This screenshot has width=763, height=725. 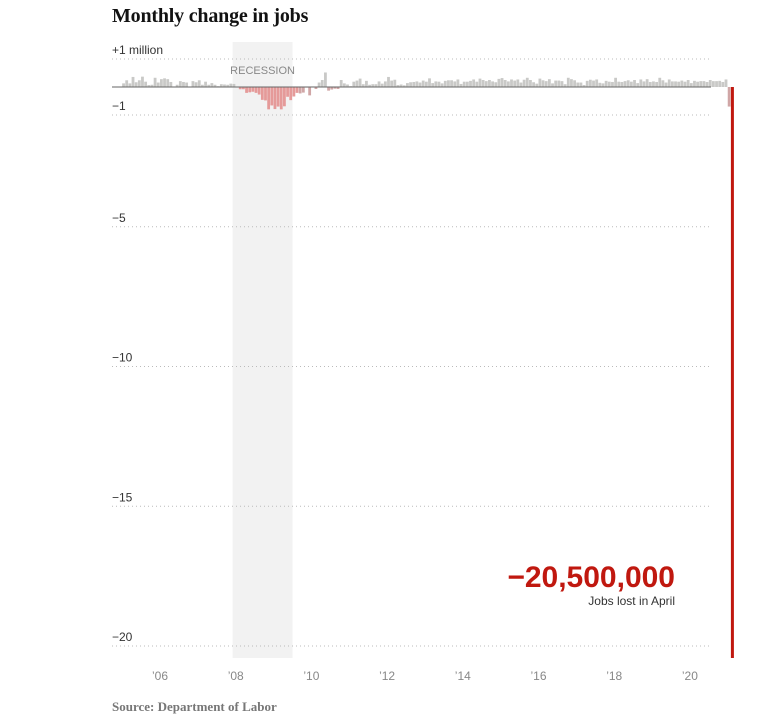 I want to click on x-tick-label: ’08, so click(x=236, y=676).